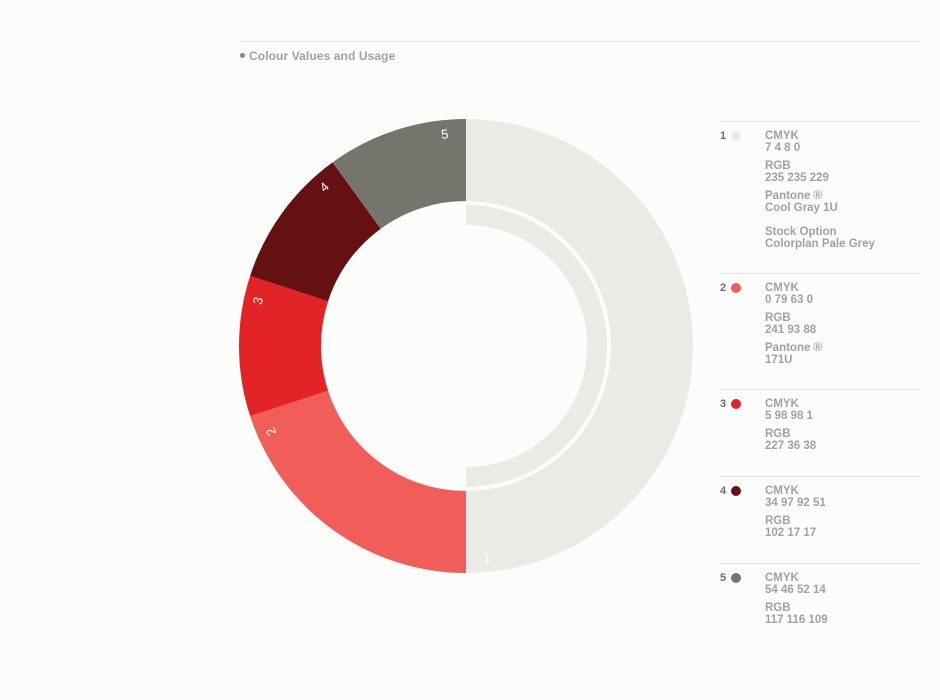 The image size is (940, 700). Describe the element at coordinates (820, 244) in the screenshot. I see `stock-value: Colorplan Pale Grey` at that location.